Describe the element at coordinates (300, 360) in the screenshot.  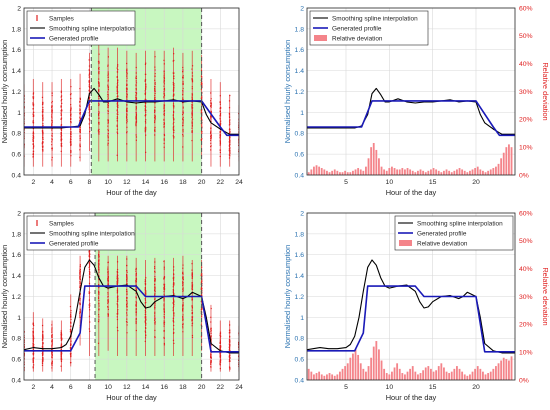
I see `y-tick-label: 0.6` at that location.